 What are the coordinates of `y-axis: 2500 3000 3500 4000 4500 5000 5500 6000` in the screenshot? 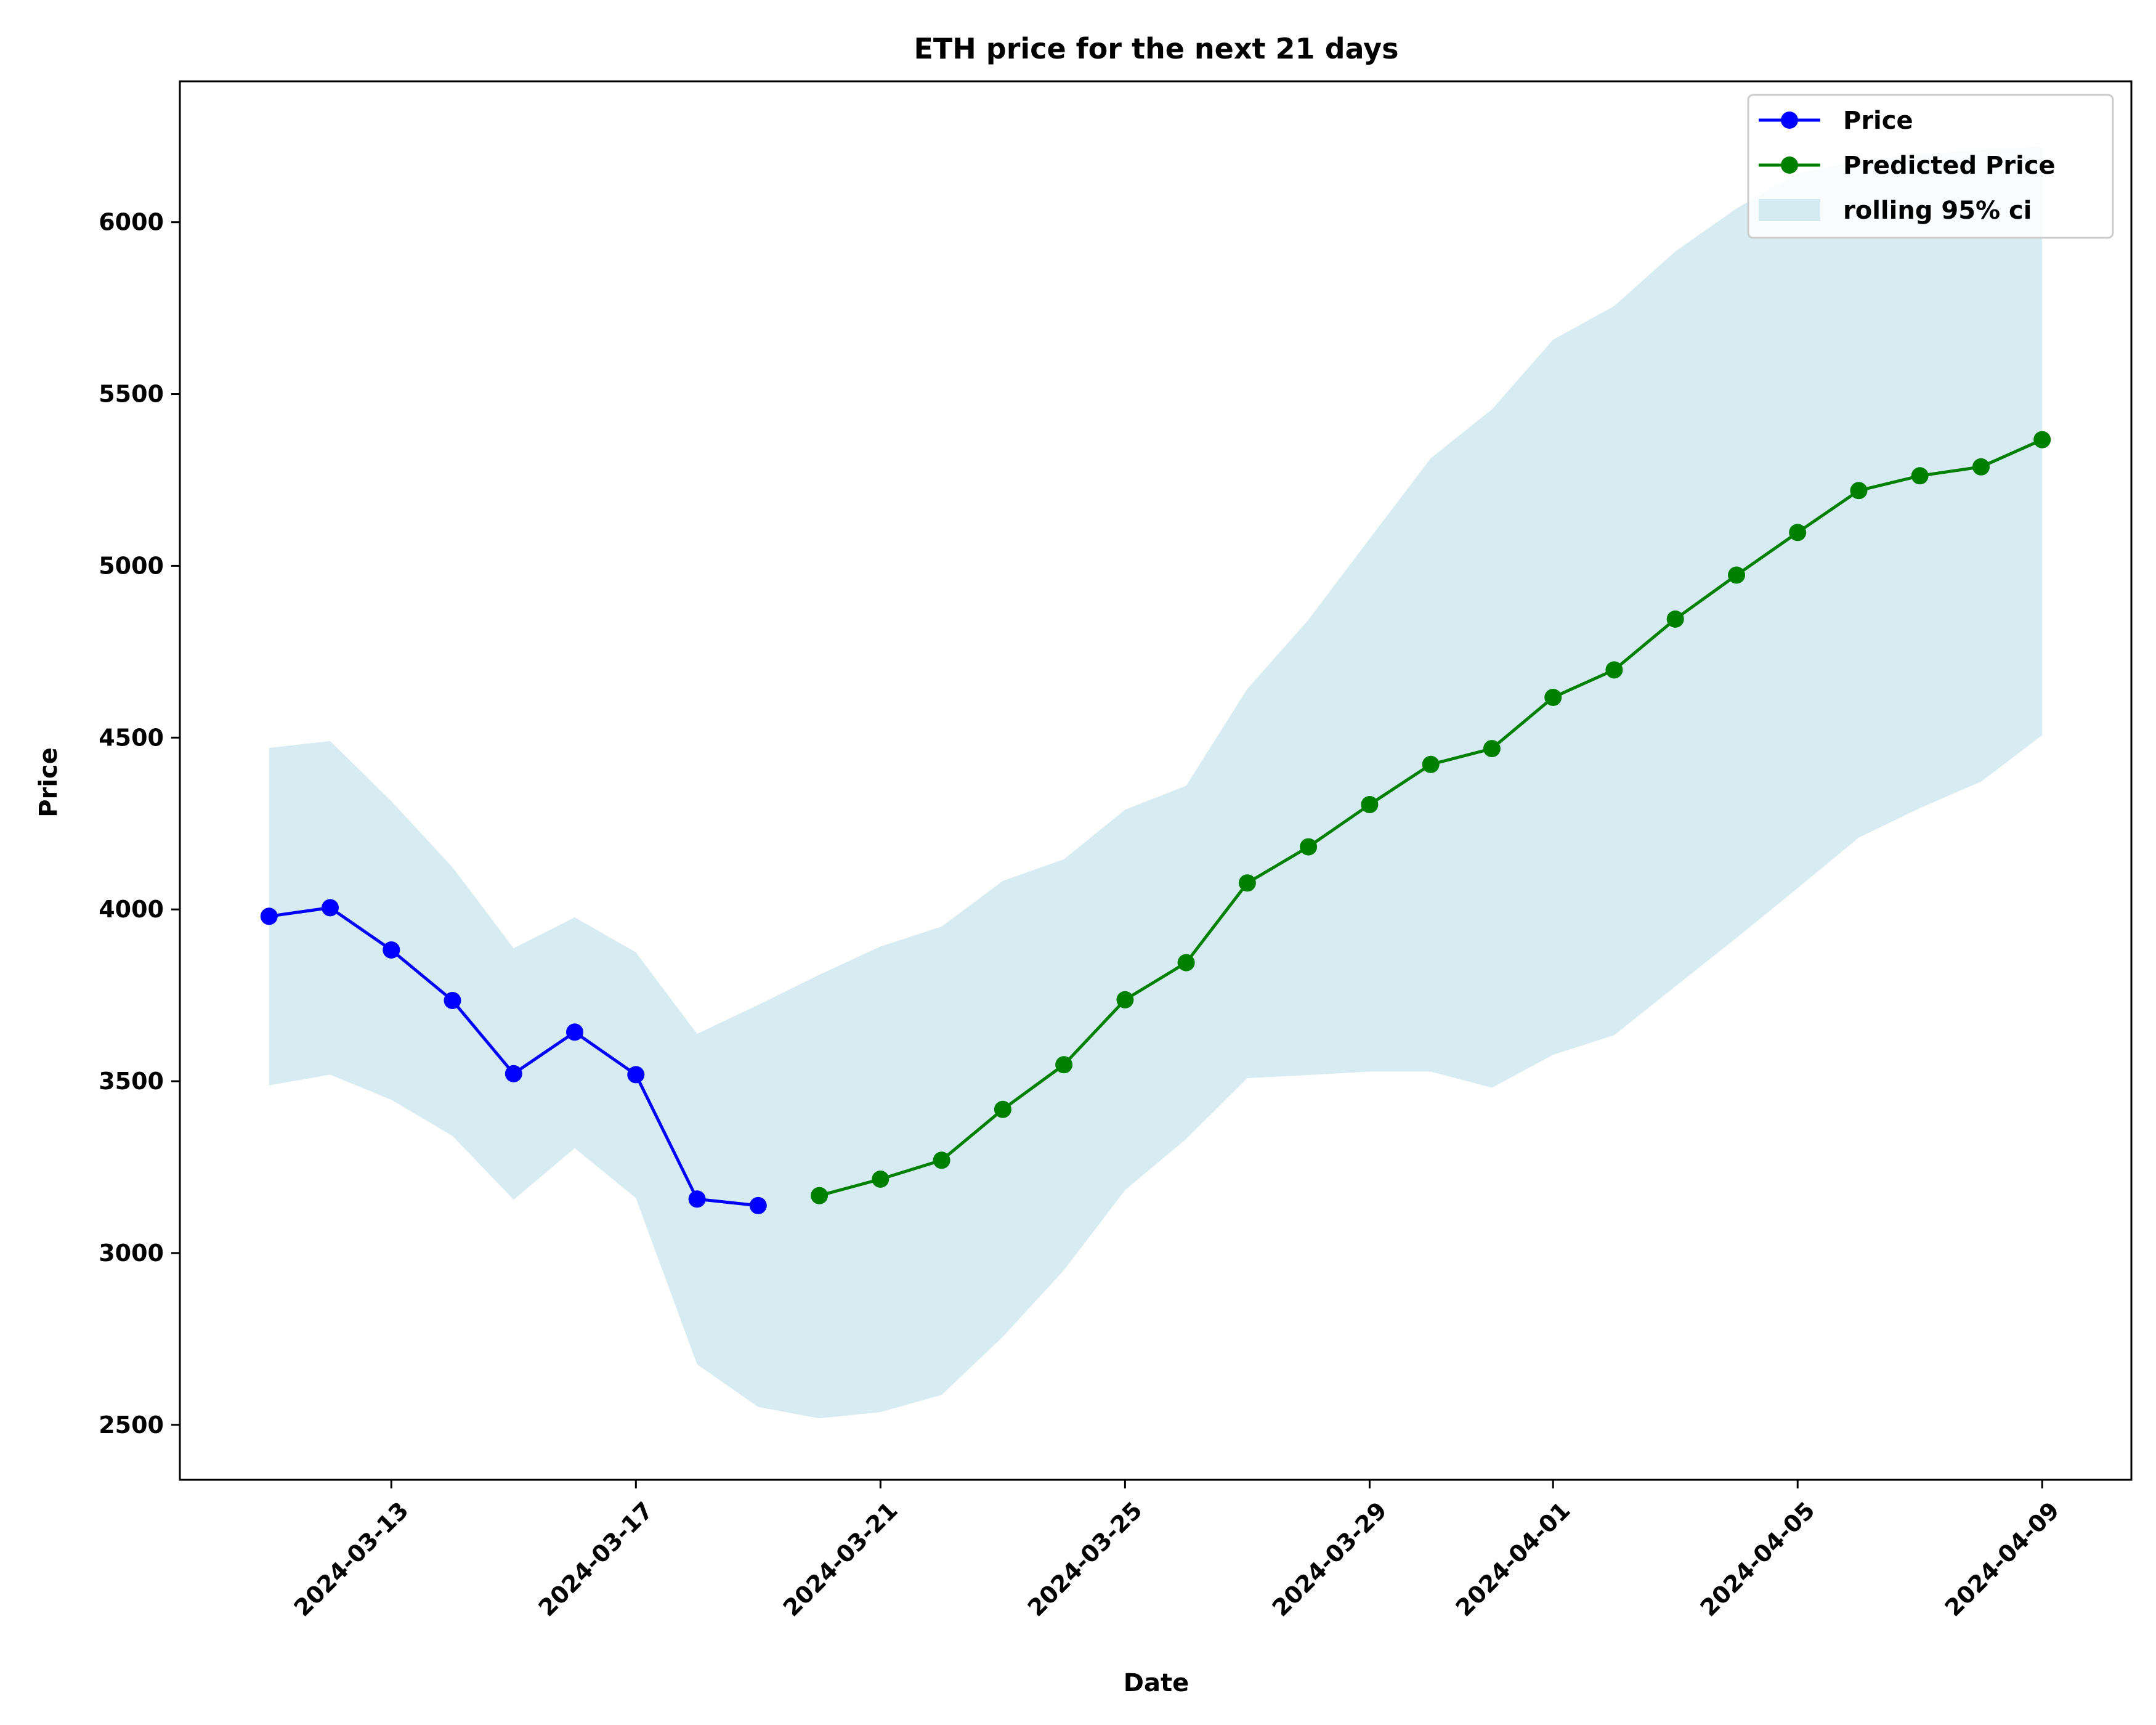 It's located at (139, 824).